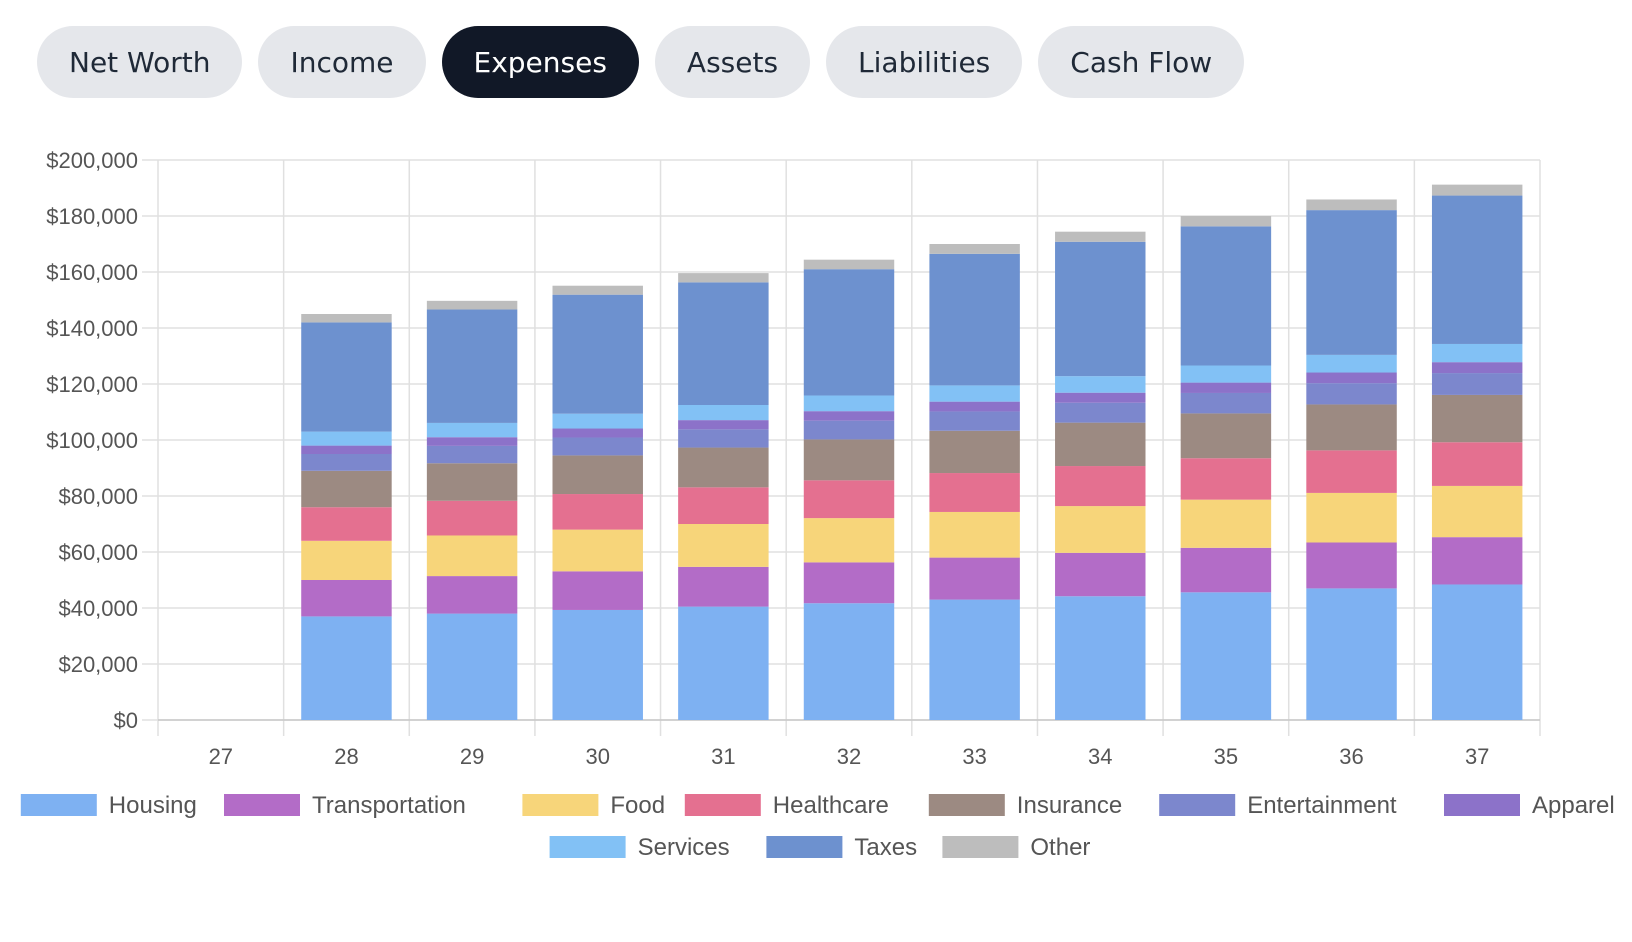 The height and width of the screenshot is (942, 1632). I want to click on tab-cash-flow: Cash Flow, so click(1141, 62).